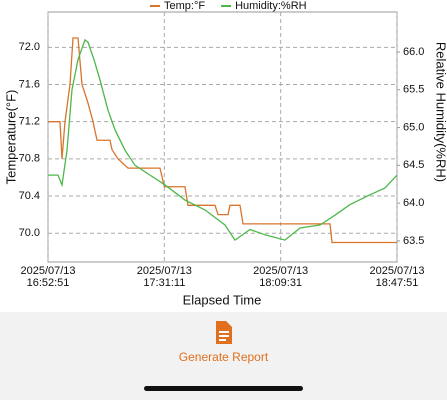 The image size is (447, 400). I want to click on y2-axis-title: Relative Humidity(%RH), so click(440, 112).